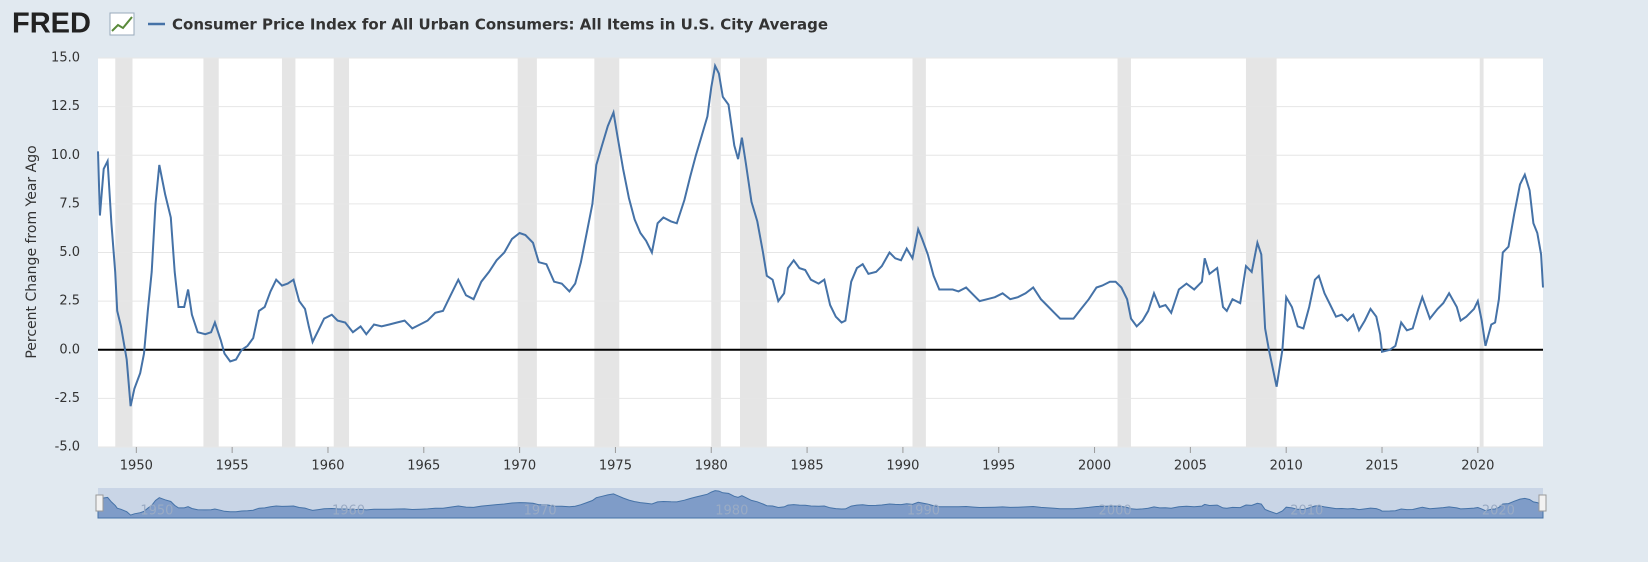 Image resolution: width=1648 pixels, height=562 pixels. Describe the element at coordinates (998, 466) in the screenshot. I see `x-tick-label: 1995` at that location.